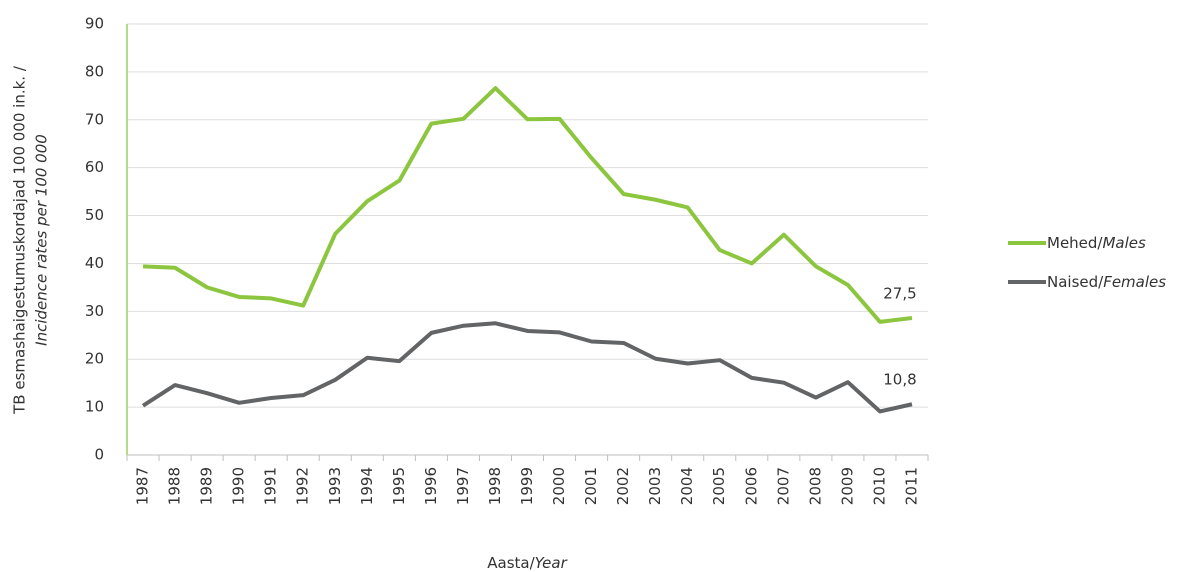 This screenshot has width=1203, height=572. I want to click on y-tick-label: 40, so click(94, 263).